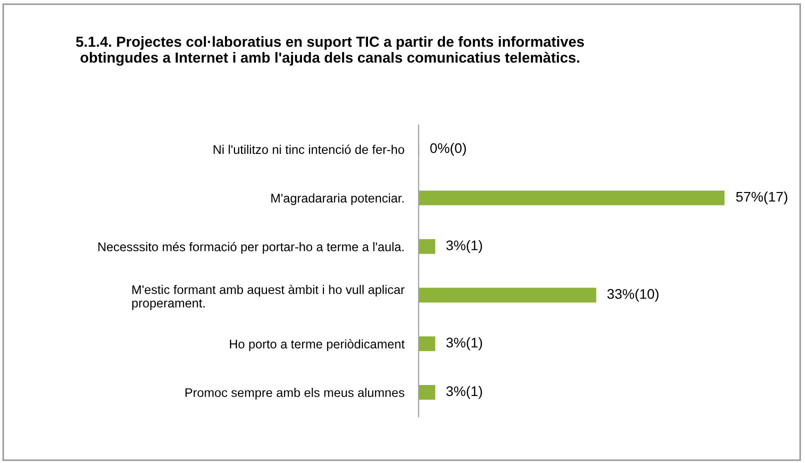 This screenshot has width=805, height=463. What do you see at coordinates (448, 149) in the screenshot?
I see `data-label: 0%(0)` at bounding box center [448, 149].